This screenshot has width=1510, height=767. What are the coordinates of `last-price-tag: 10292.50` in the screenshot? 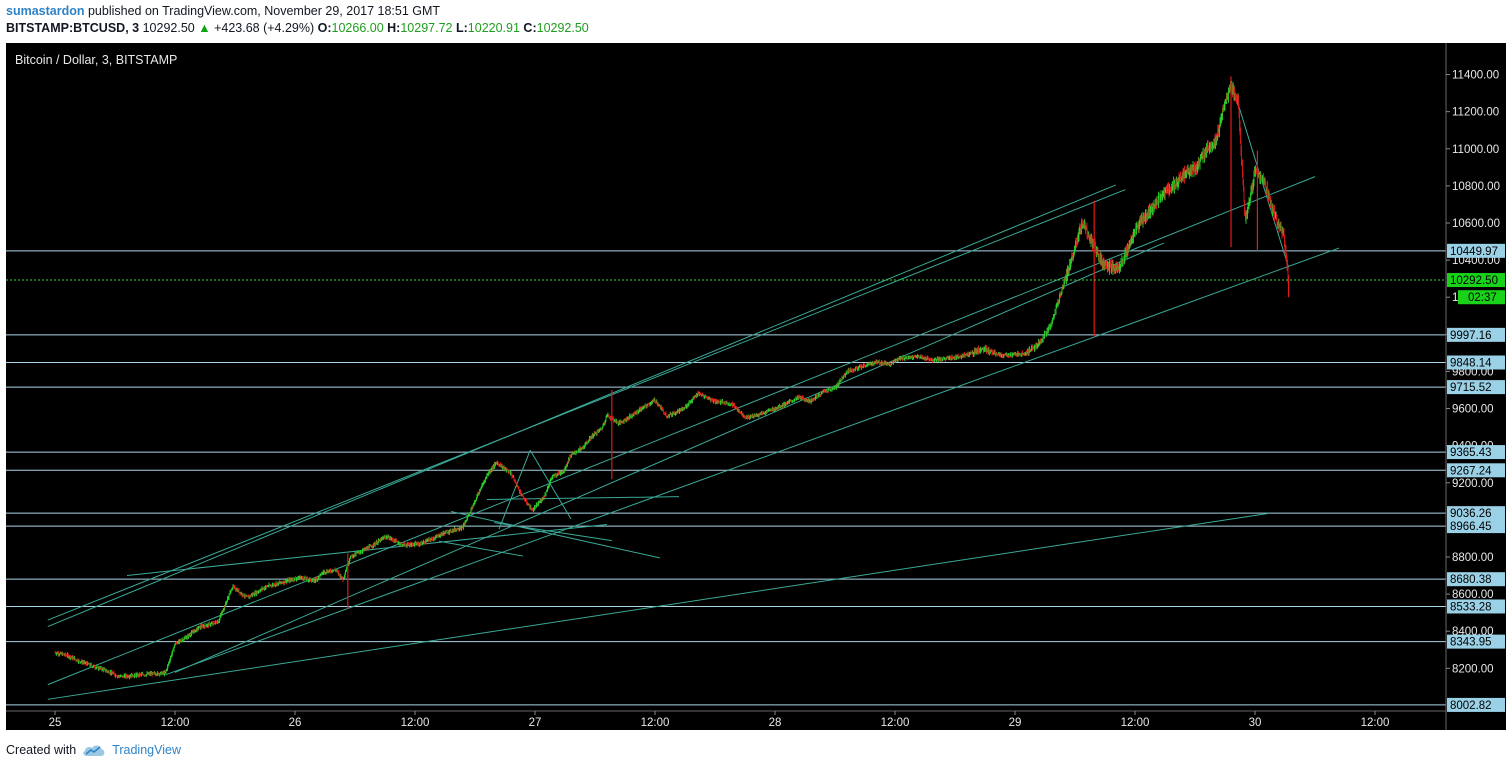 It's located at (1474, 281).